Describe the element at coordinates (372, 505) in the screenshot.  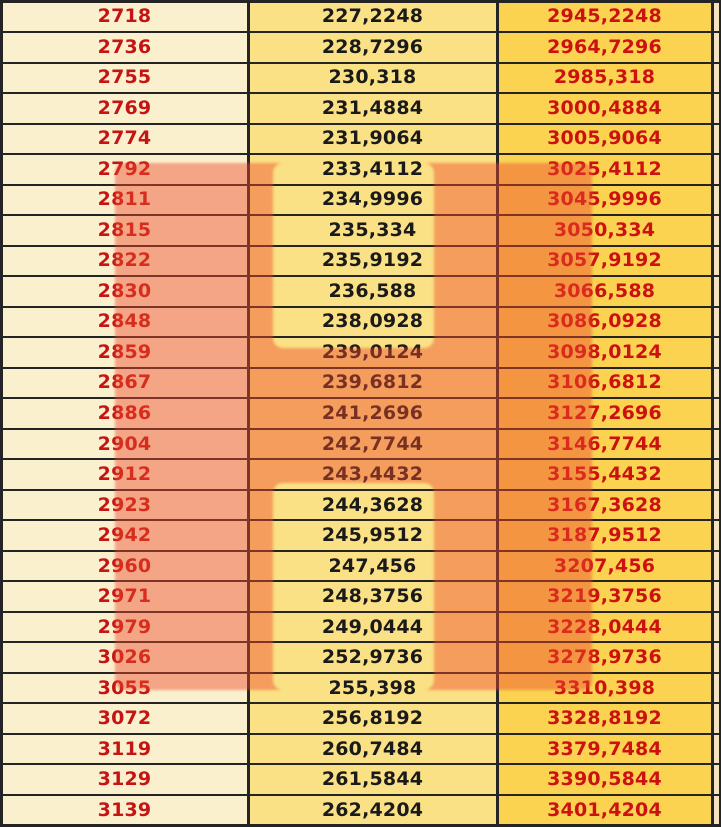
I see `cell-row17-col2: 244,3628` at that location.